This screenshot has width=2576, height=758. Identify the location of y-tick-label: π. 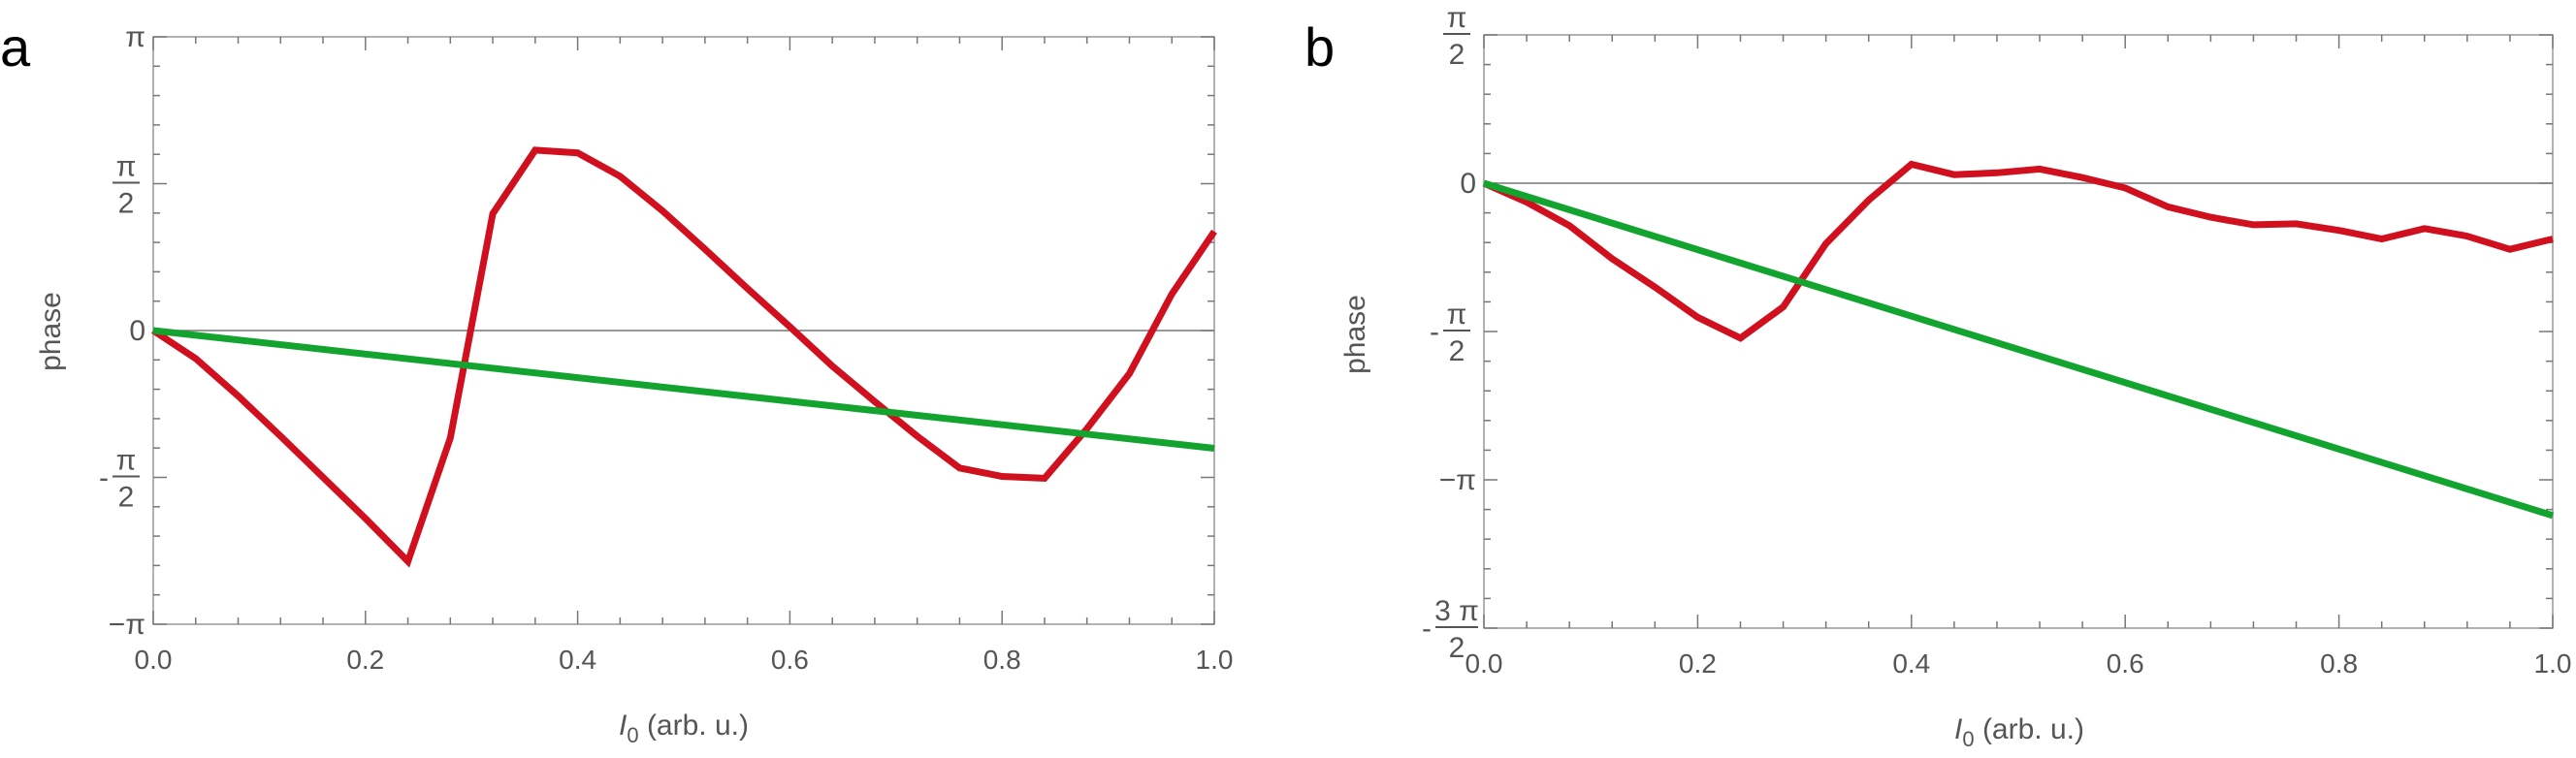
(135, 37).